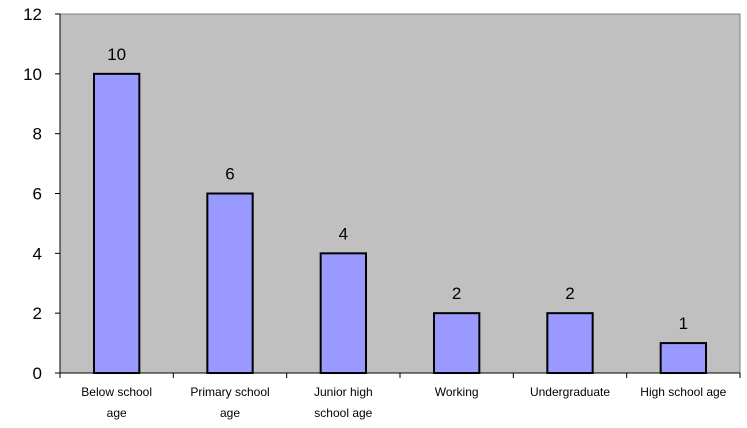 The width and height of the screenshot is (747, 428). Describe the element at coordinates (32, 14) in the screenshot. I see `y-tick-label: 12` at that location.